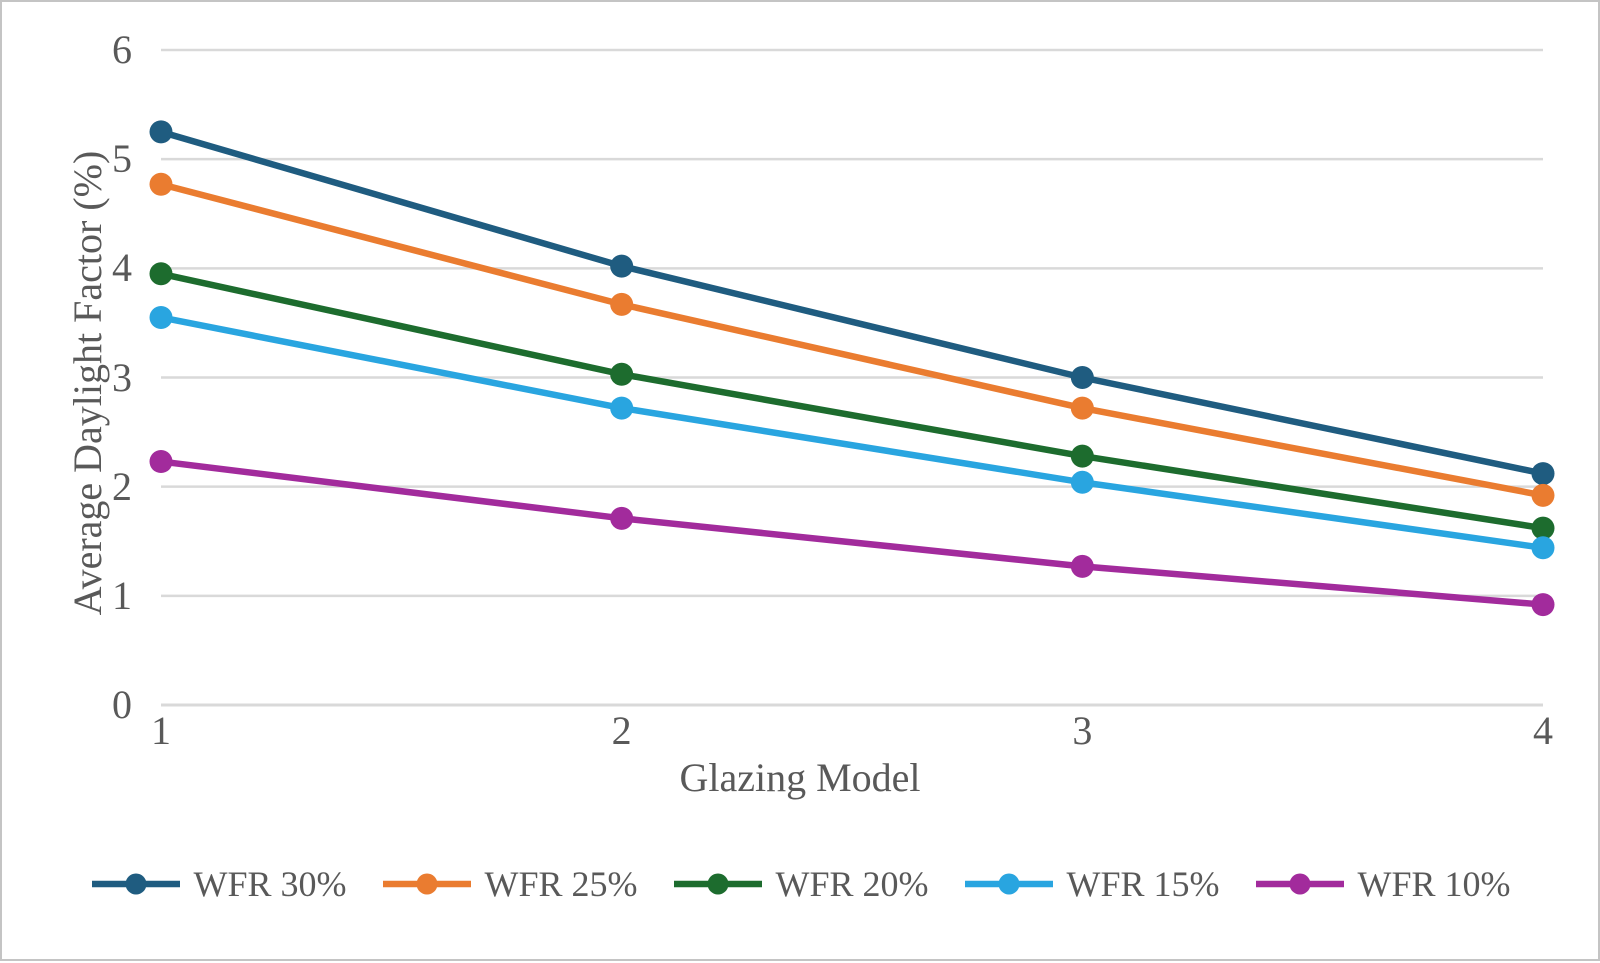 This screenshot has height=963, width=1600. Describe the element at coordinates (622, 266) in the screenshot. I see `data-point-wfr-30--x2` at that location.